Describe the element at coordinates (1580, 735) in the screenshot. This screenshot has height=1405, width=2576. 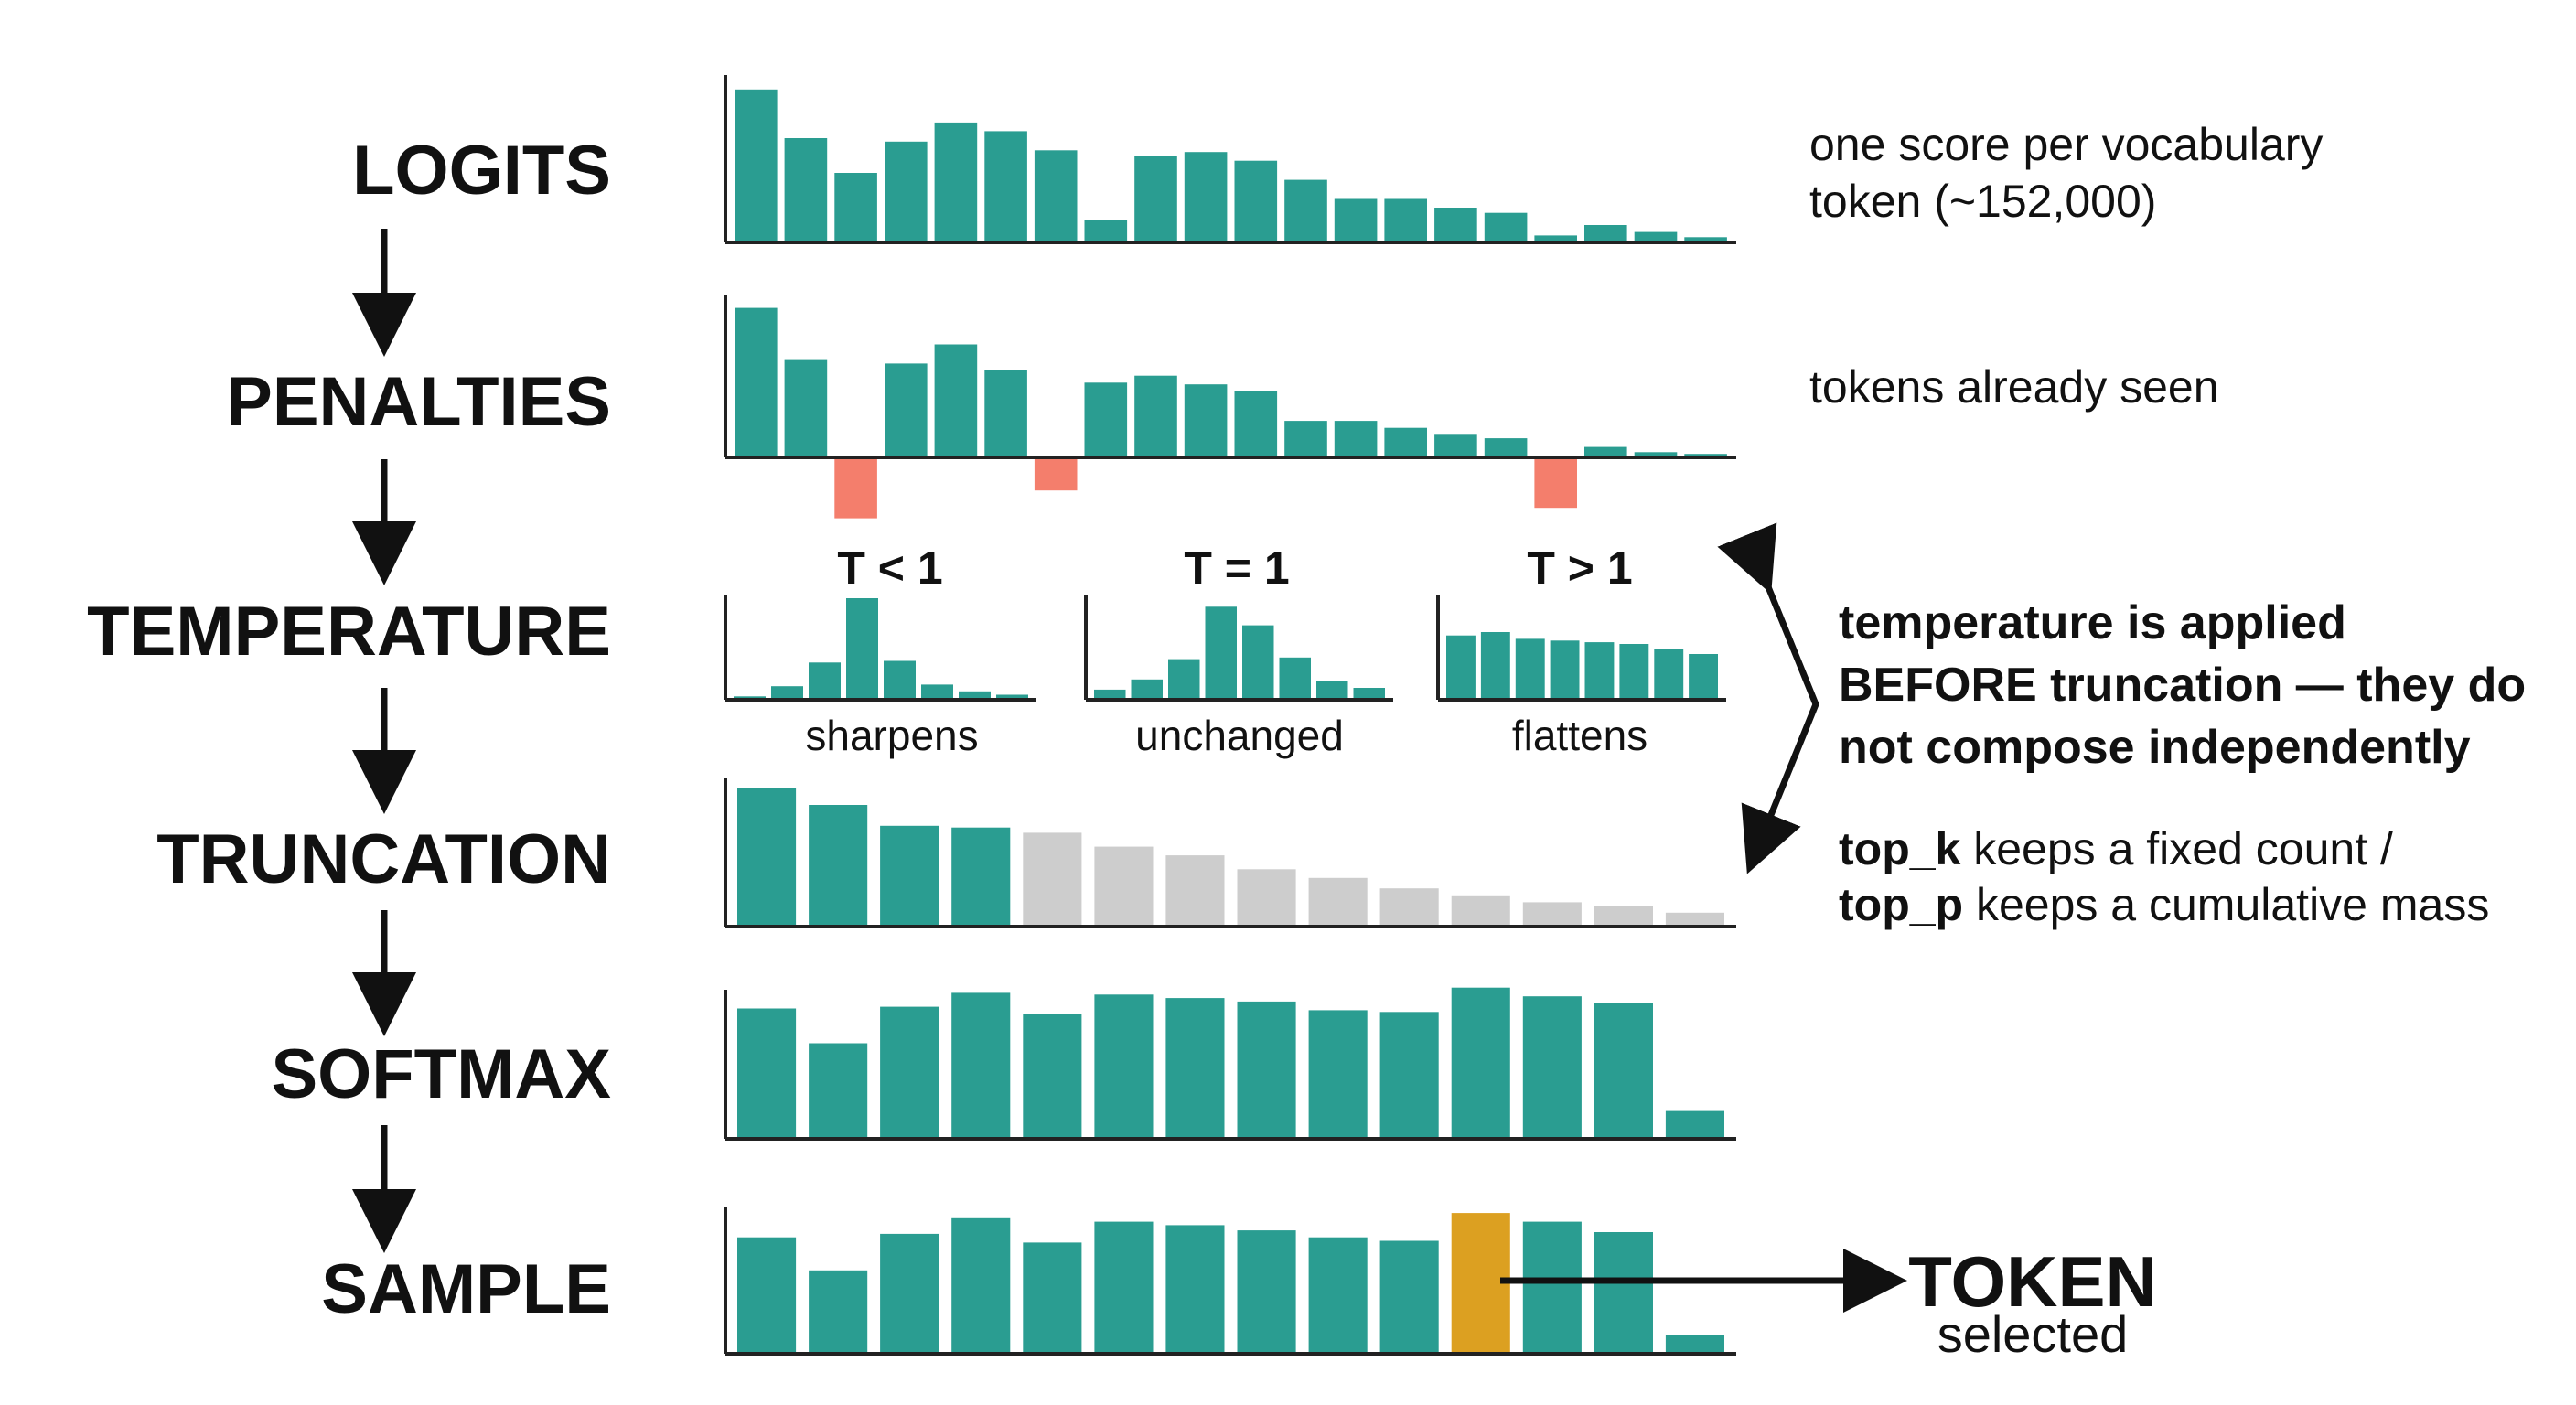
I see `temperature-caption-flattens: flattens` at that location.